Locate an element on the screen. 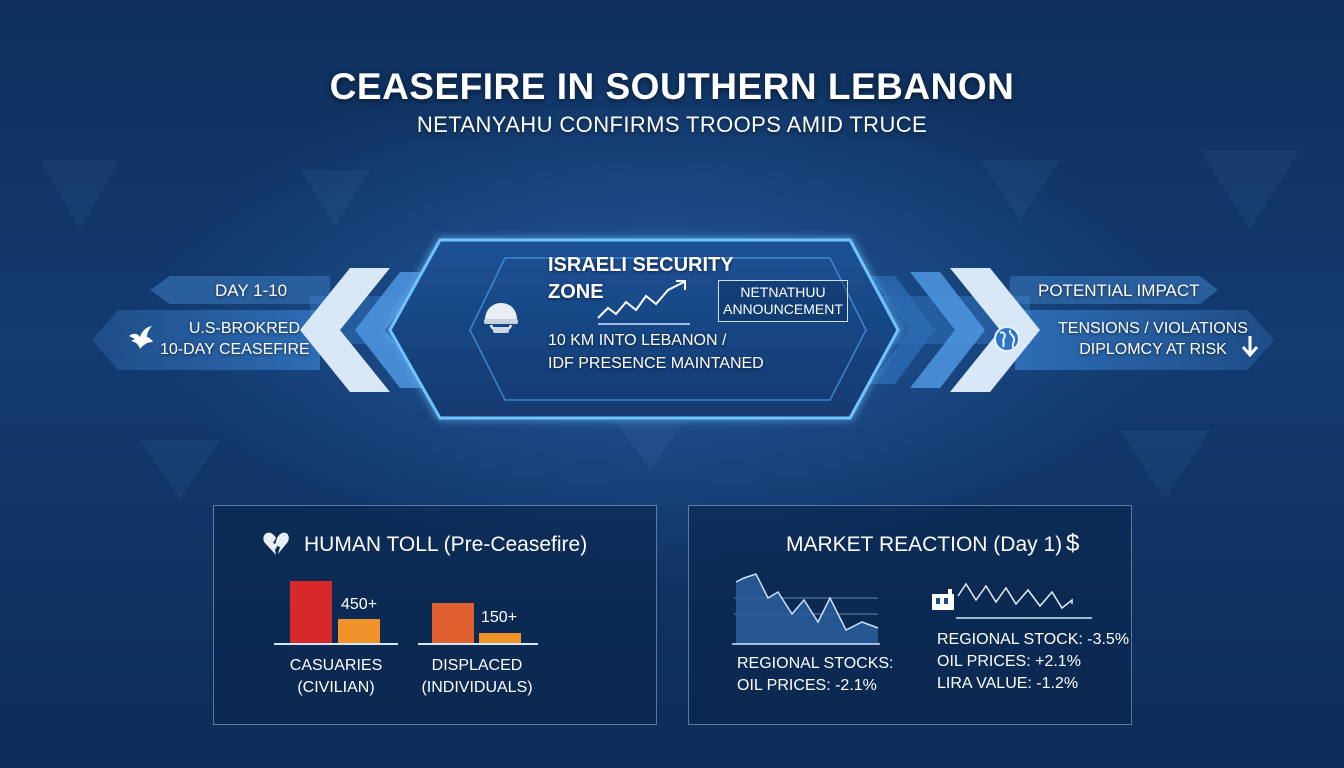  factory-icon is located at coordinates (943, 599).